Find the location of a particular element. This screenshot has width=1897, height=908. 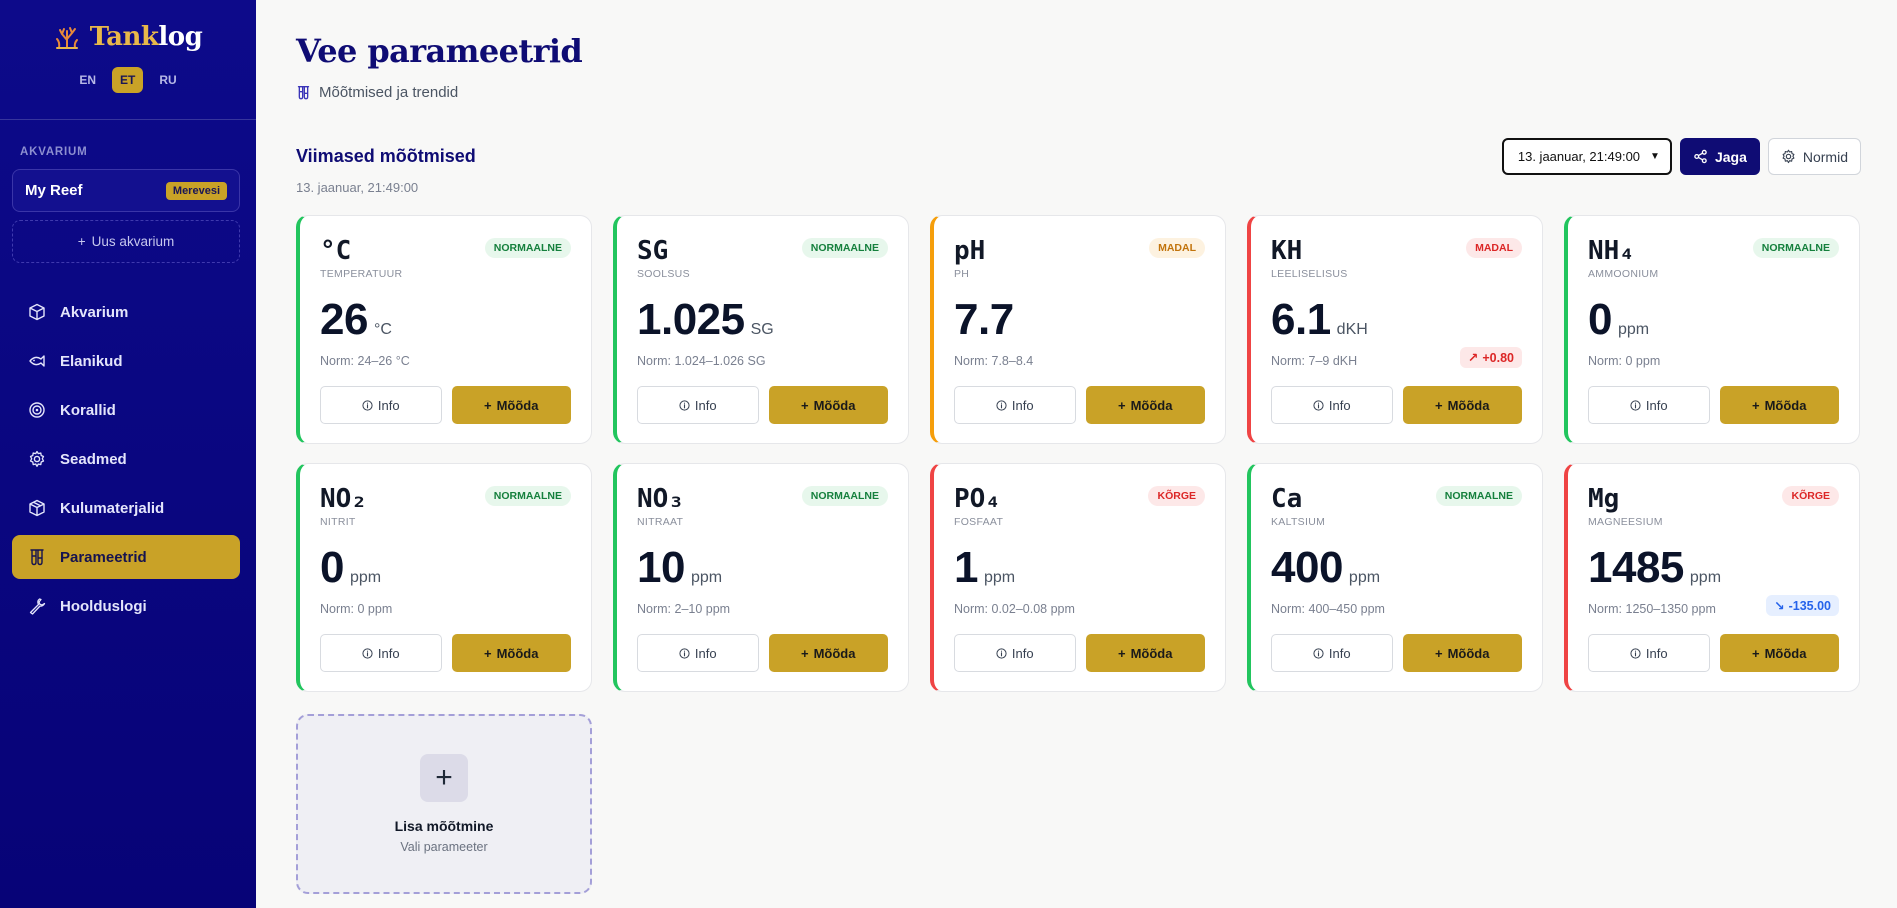

add-measurement-title: Lisa mõõtmine is located at coordinates (444, 826).